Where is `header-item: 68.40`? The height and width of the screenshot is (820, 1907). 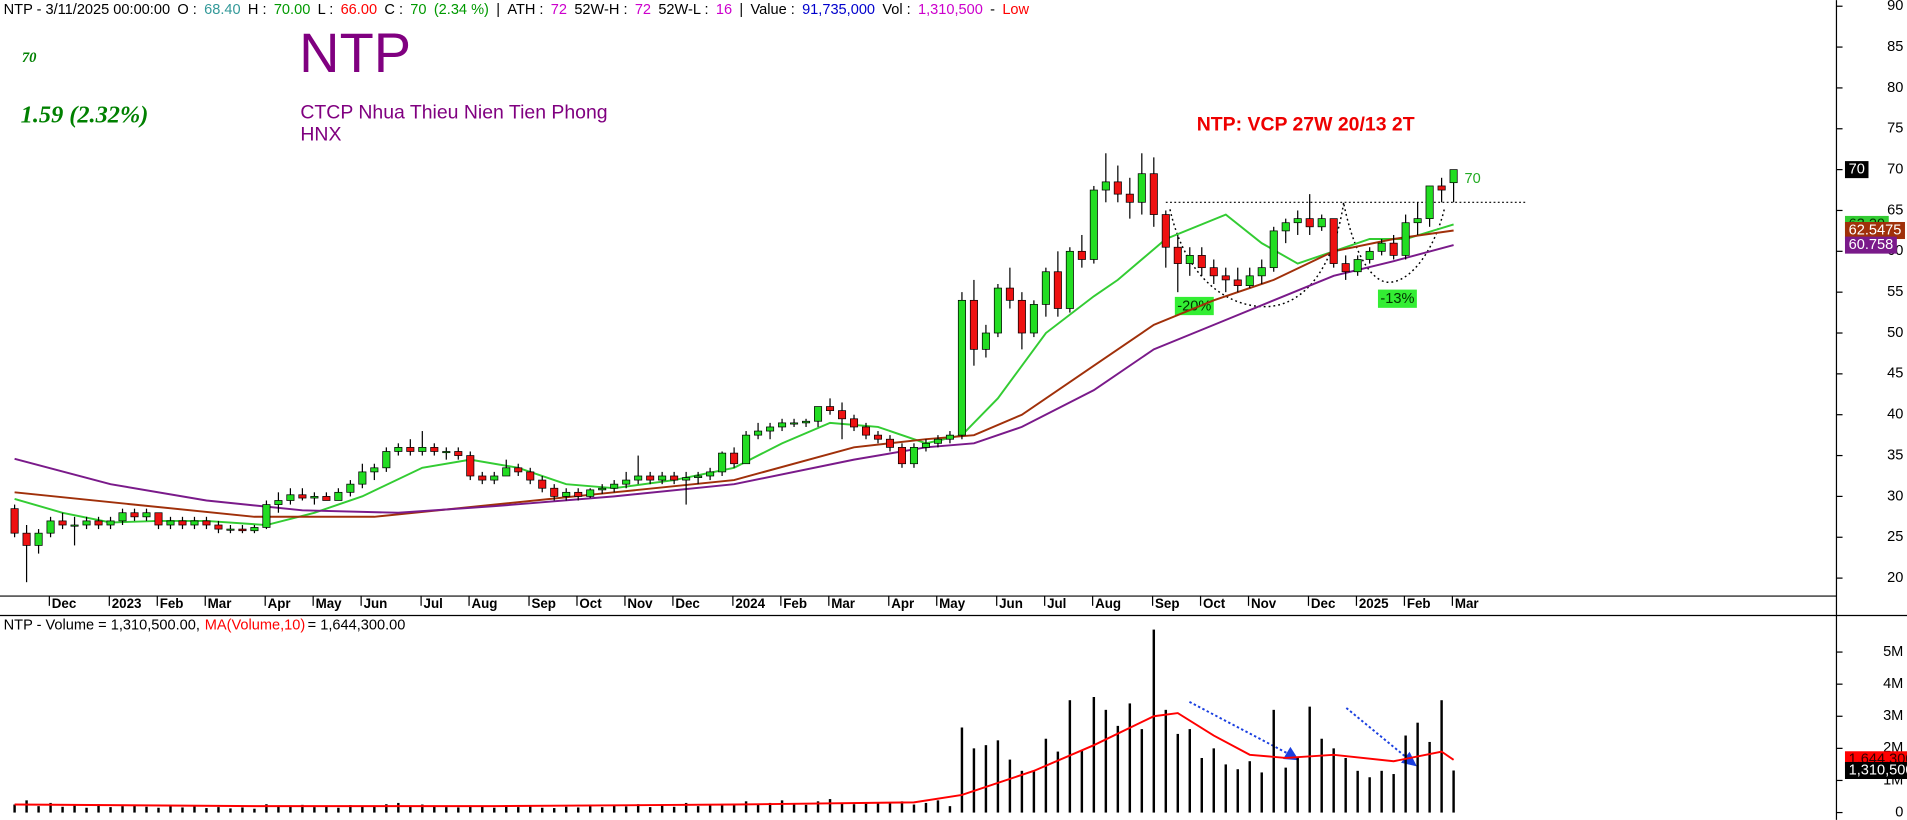 header-item: 68.40 is located at coordinates (222, 10).